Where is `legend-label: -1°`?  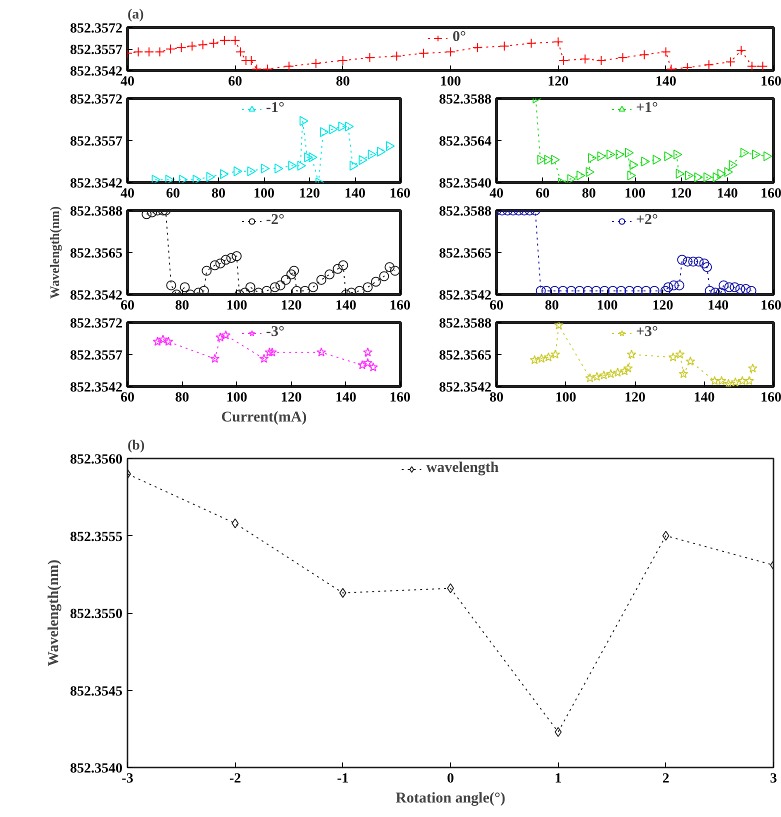
legend-label: -1° is located at coordinates (276, 108).